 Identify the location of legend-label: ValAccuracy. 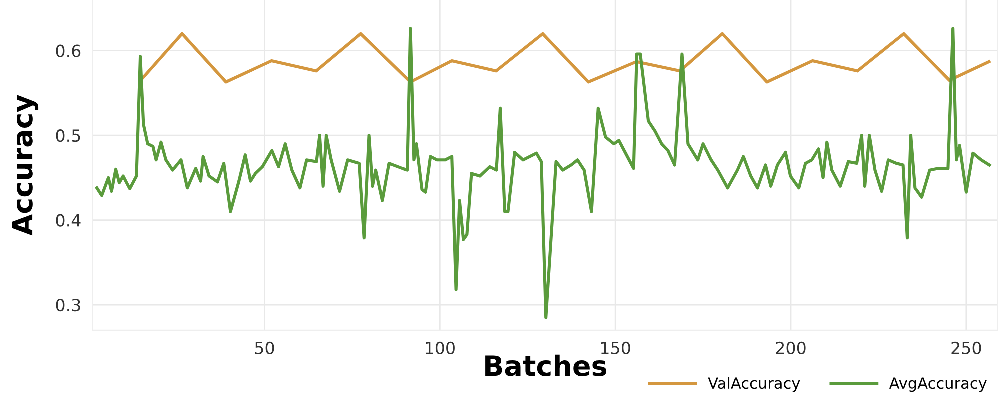
(754, 384).